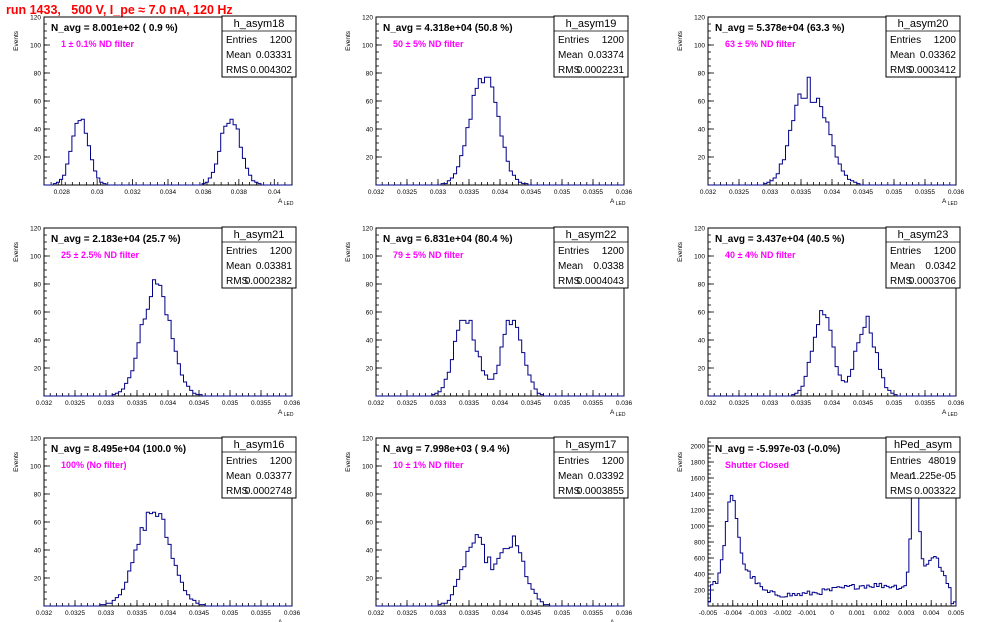 This screenshot has height=622, width=996. Describe the element at coordinates (777, 449) in the screenshot. I see `n-avg-label: N_avg = -5.997e-03 (-0.0%)` at that location.